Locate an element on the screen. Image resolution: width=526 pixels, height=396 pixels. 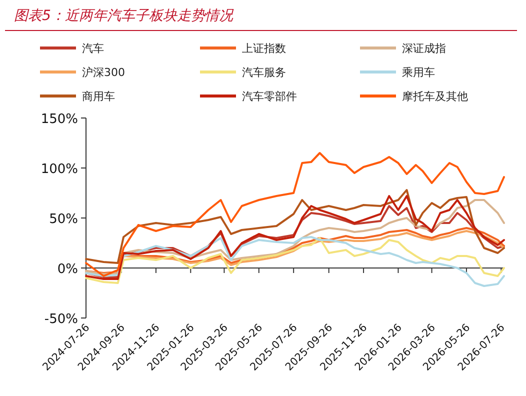
y-tick-label: 0% is located at coordinates (67, 269).